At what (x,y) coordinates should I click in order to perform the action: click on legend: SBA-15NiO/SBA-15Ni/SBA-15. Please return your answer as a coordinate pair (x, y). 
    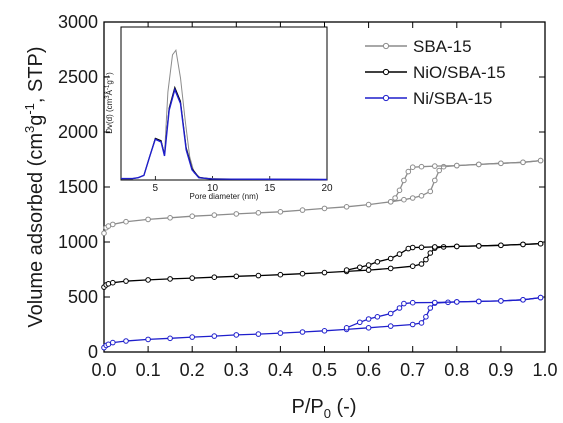
    Looking at the image, I should click on (435, 72).